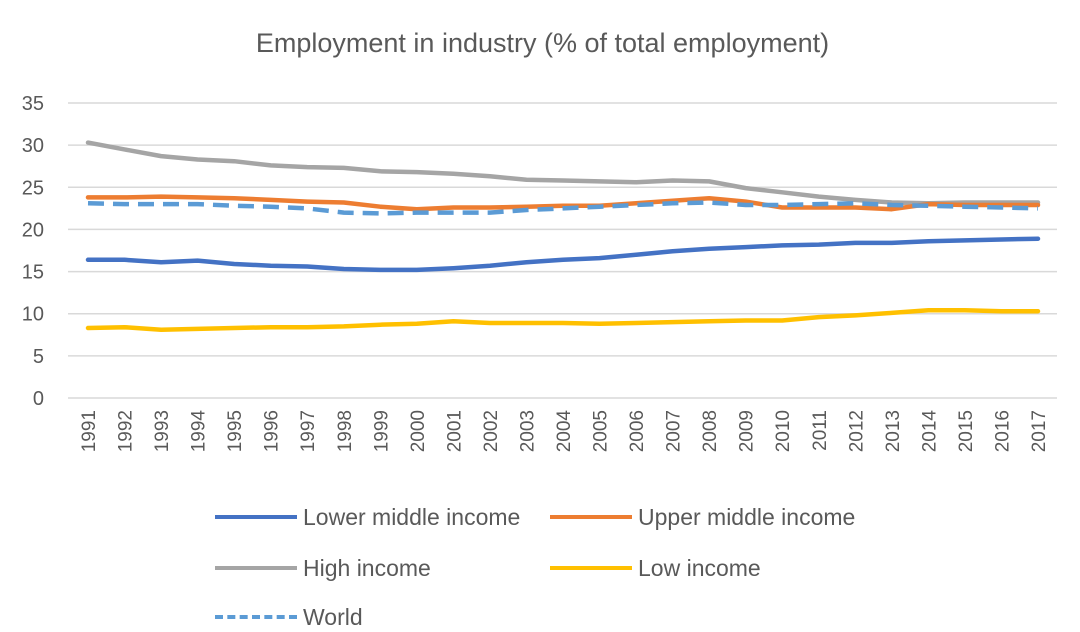 The width and height of the screenshot is (1080, 632). What do you see at coordinates (637, 431) in the screenshot?
I see `x-tick-label: 2006` at bounding box center [637, 431].